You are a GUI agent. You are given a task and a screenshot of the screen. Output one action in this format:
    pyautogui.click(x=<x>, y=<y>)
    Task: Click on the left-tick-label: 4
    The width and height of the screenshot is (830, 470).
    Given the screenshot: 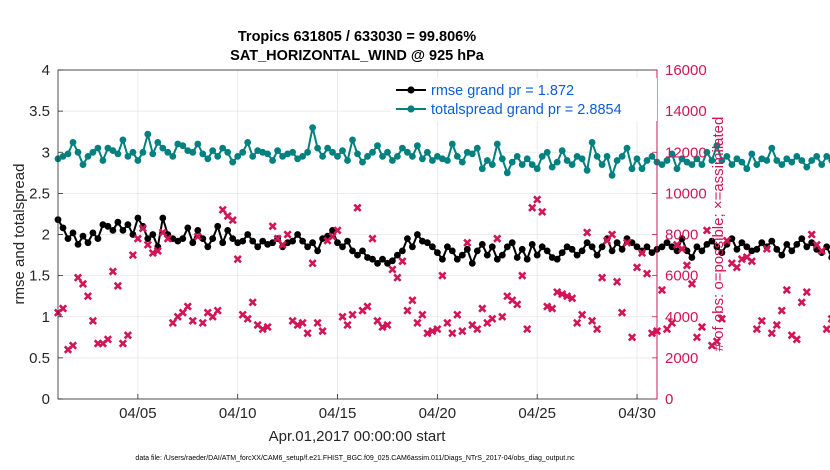 What is the action you would take?
    pyautogui.click(x=46, y=70)
    